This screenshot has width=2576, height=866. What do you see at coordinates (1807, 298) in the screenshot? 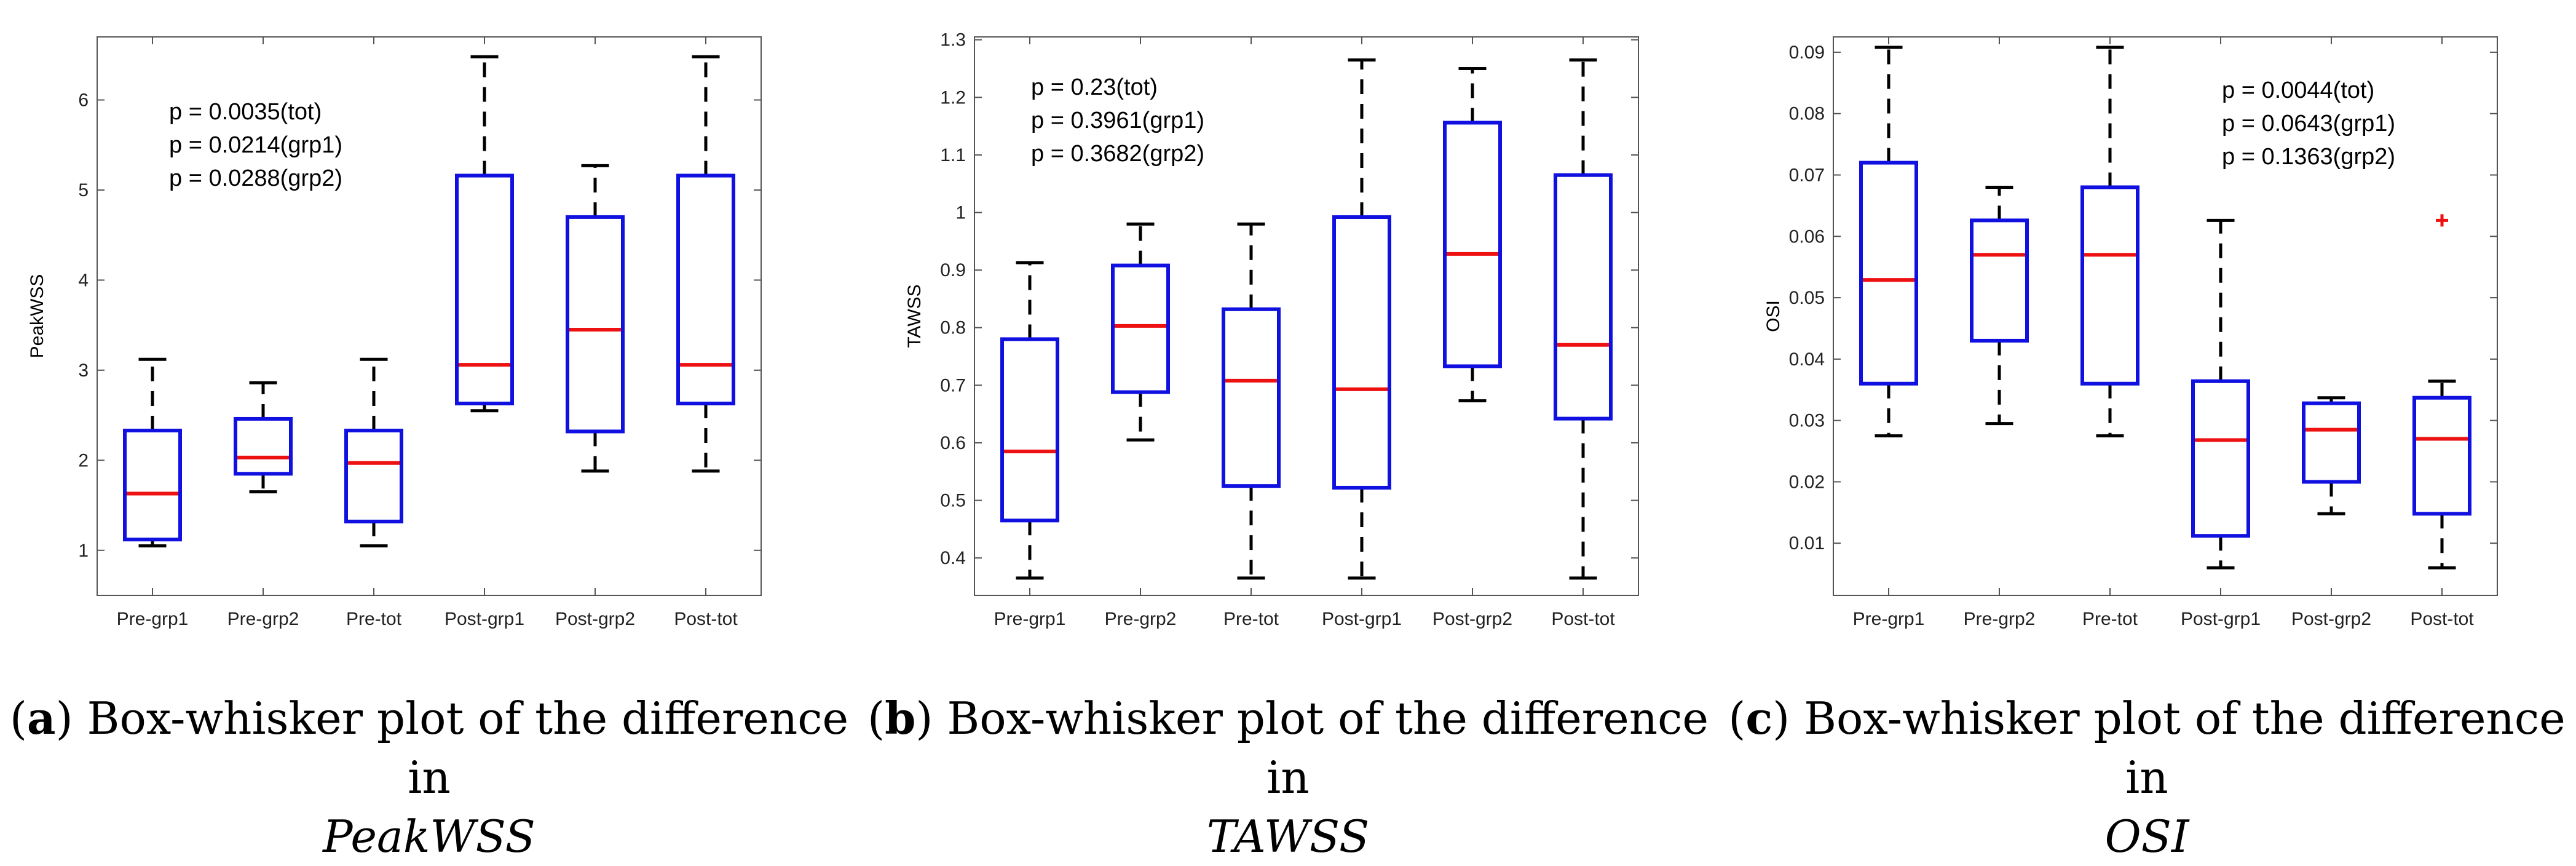
I see `y-tick-label: 0.05` at bounding box center [1807, 298].